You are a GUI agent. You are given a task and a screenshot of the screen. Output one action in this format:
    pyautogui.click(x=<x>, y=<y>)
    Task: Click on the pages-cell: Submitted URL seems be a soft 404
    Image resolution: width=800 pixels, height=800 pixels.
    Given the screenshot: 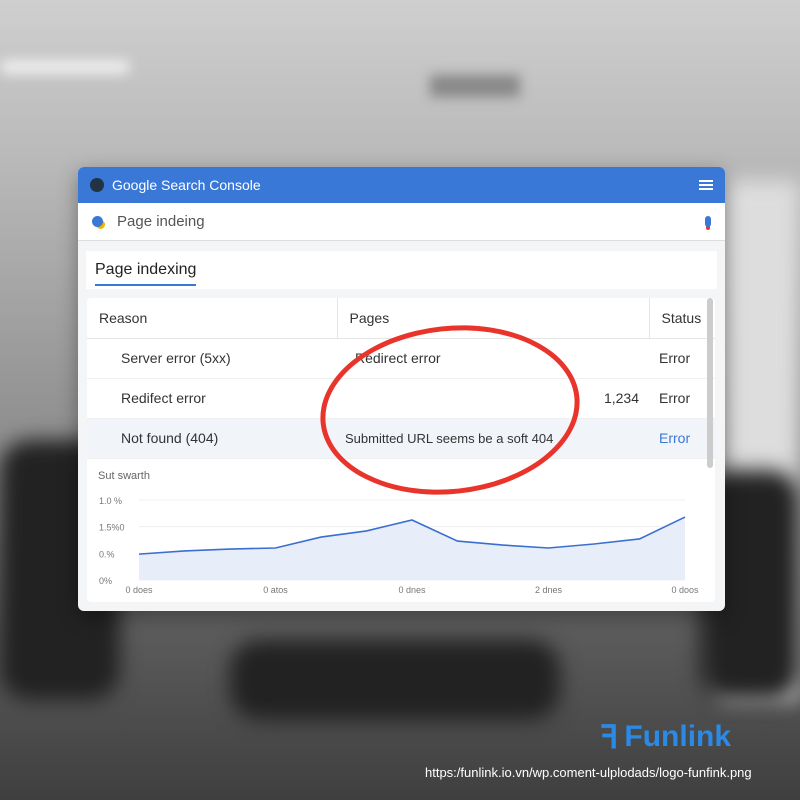 What is the action you would take?
    pyautogui.click(x=493, y=438)
    